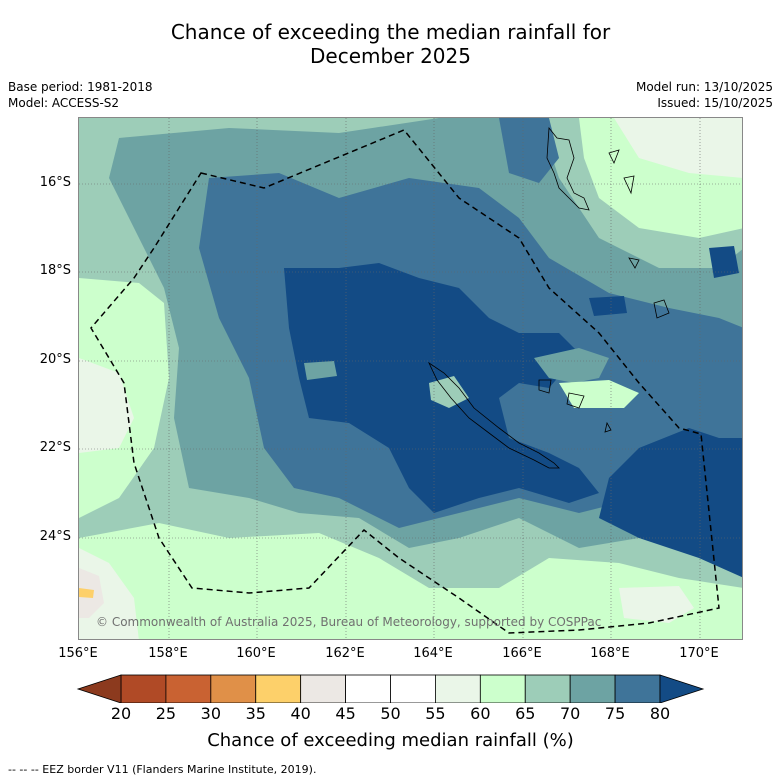 The height and width of the screenshot is (781, 781). What do you see at coordinates (55, 359) in the screenshot?
I see `lat-label-20s: 20°S` at bounding box center [55, 359].